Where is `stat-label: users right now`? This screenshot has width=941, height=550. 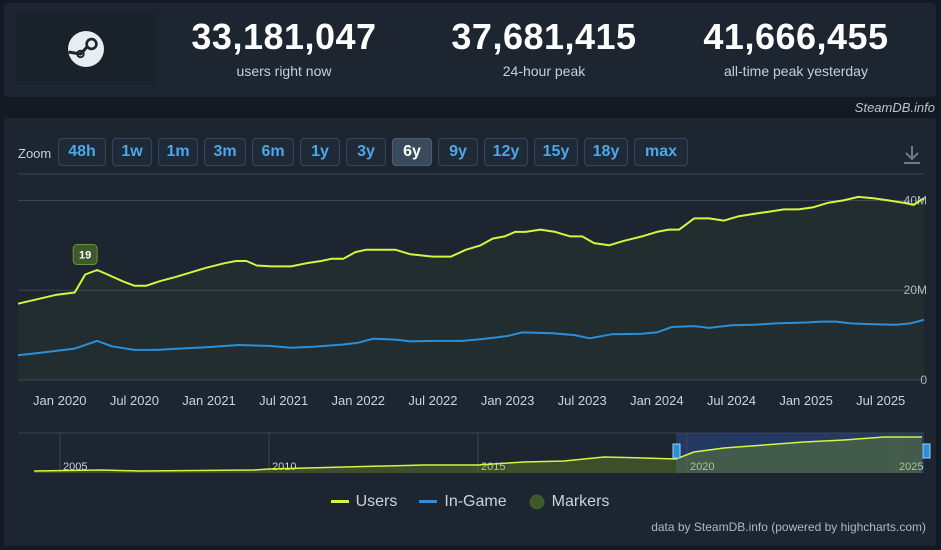 stat-label: users right now is located at coordinates (284, 71).